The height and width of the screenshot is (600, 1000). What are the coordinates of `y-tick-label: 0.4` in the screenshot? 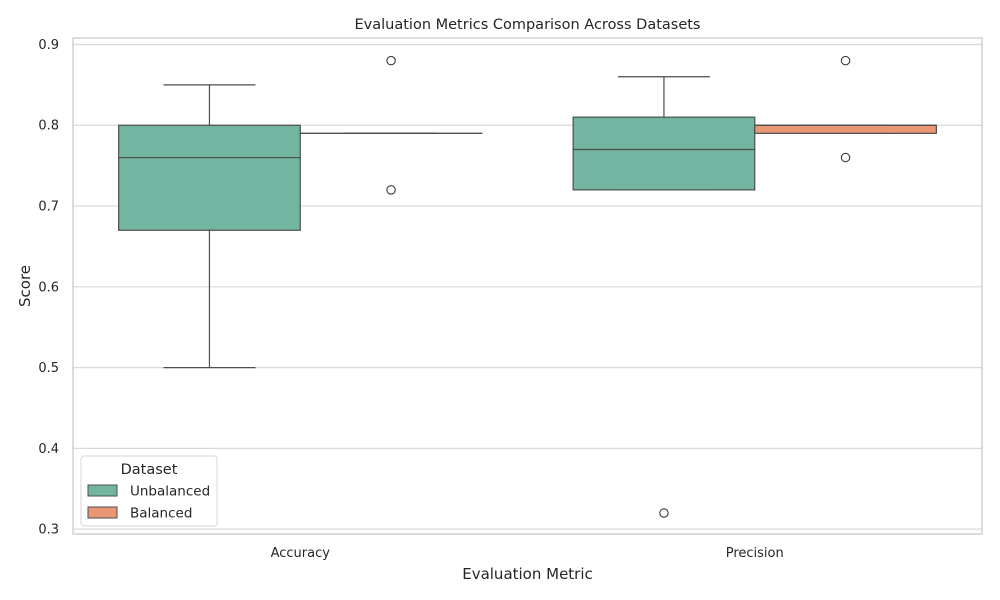 It's located at (48, 449).